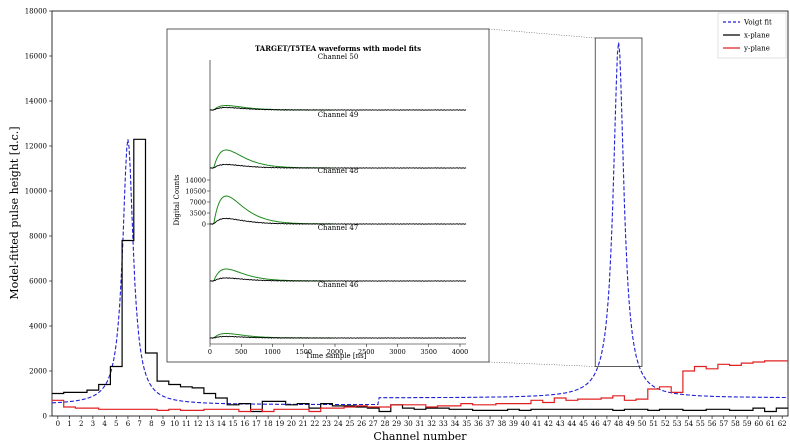 This screenshot has width=790, height=443. What do you see at coordinates (428, 352) in the screenshot?
I see `inset-x-tick-label: 3500` at bounding box center [428, 352].